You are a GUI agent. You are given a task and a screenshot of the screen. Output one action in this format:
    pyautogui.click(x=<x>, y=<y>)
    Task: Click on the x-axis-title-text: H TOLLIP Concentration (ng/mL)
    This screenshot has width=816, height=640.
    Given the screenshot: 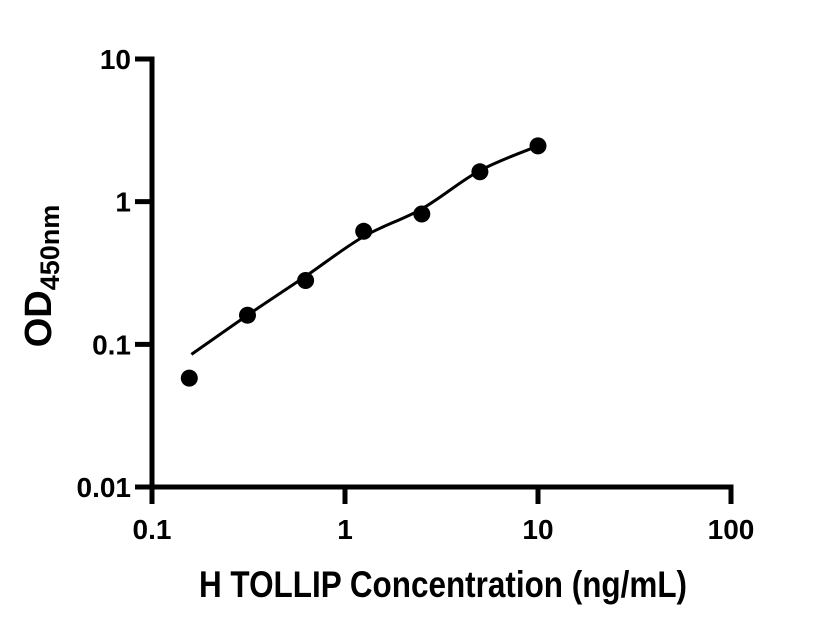 What is the action you would take?
    pyautogui.click(x=443, y=584)
    